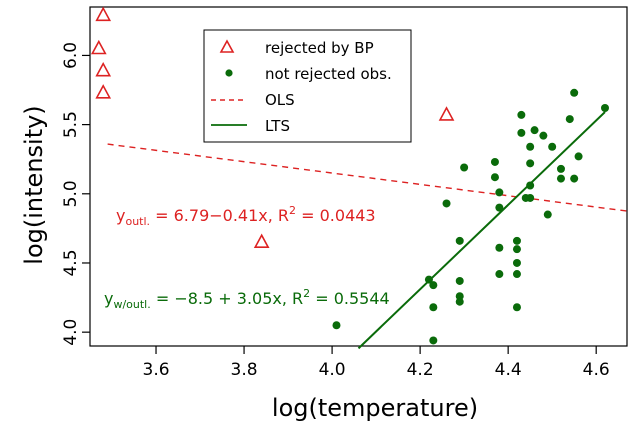  What do you see at coordinates (376, 363) in the screenshot?
I see `x-axis: 3.6 3.8 4.0 4.2 4.4 4.6` at bounding box center [376, 363].